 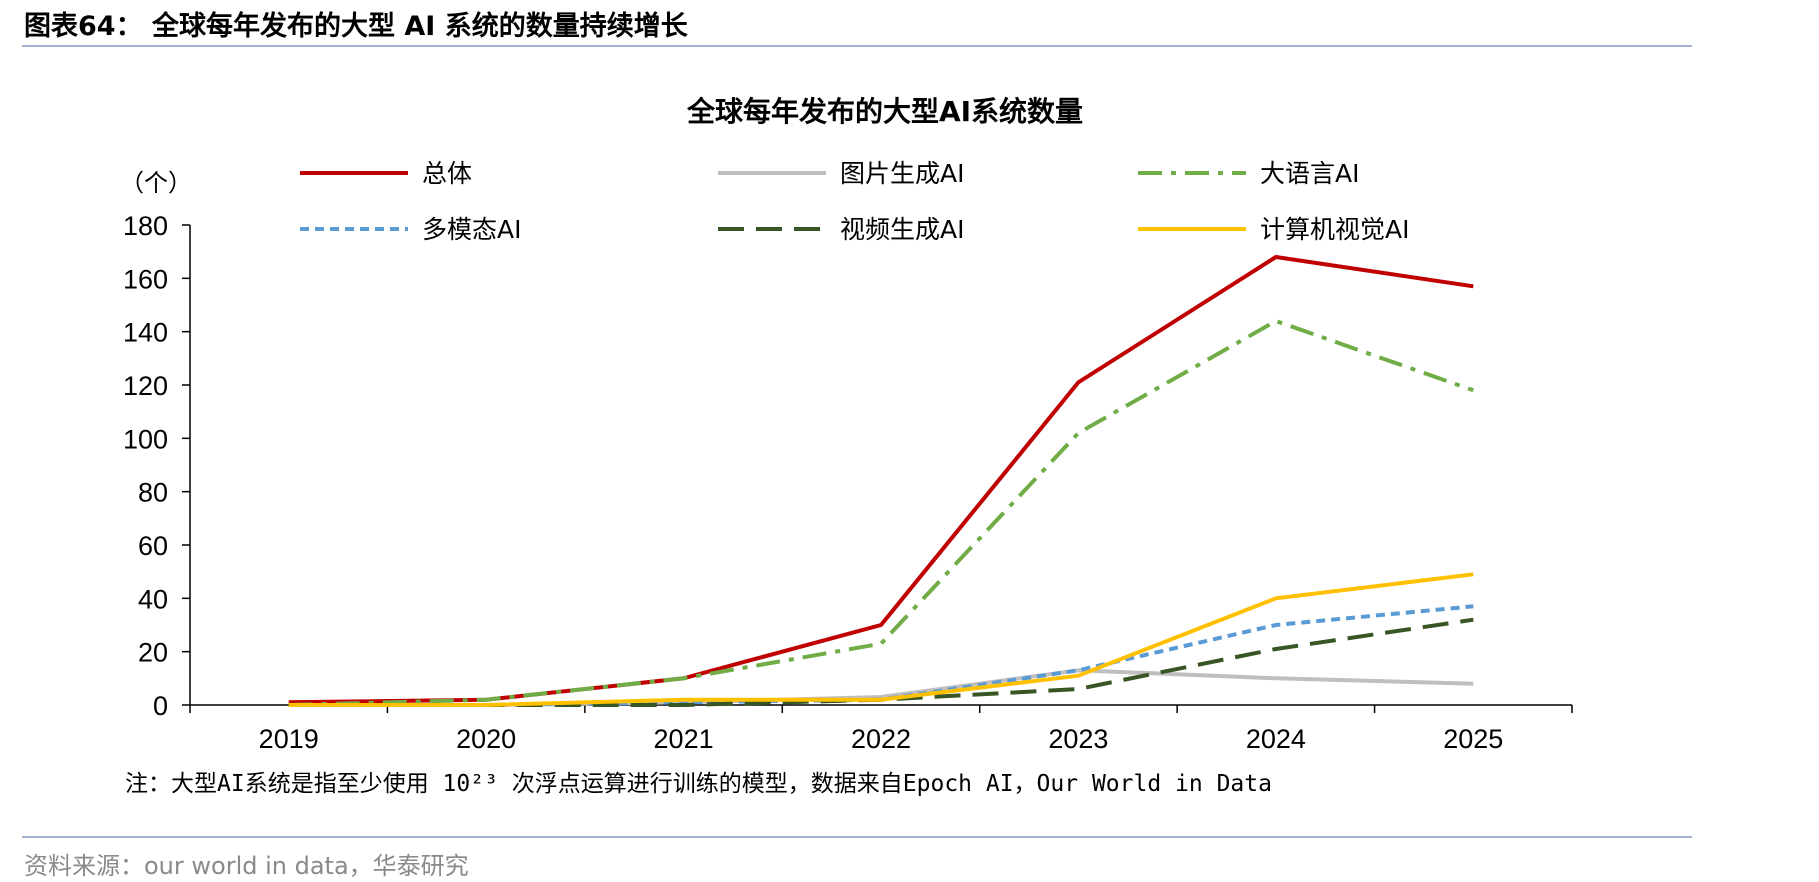 What do you see at coordinates (486, 739) in the screenshot?
I see `x-tick-label: 2020` at bounding box center [486, 739].